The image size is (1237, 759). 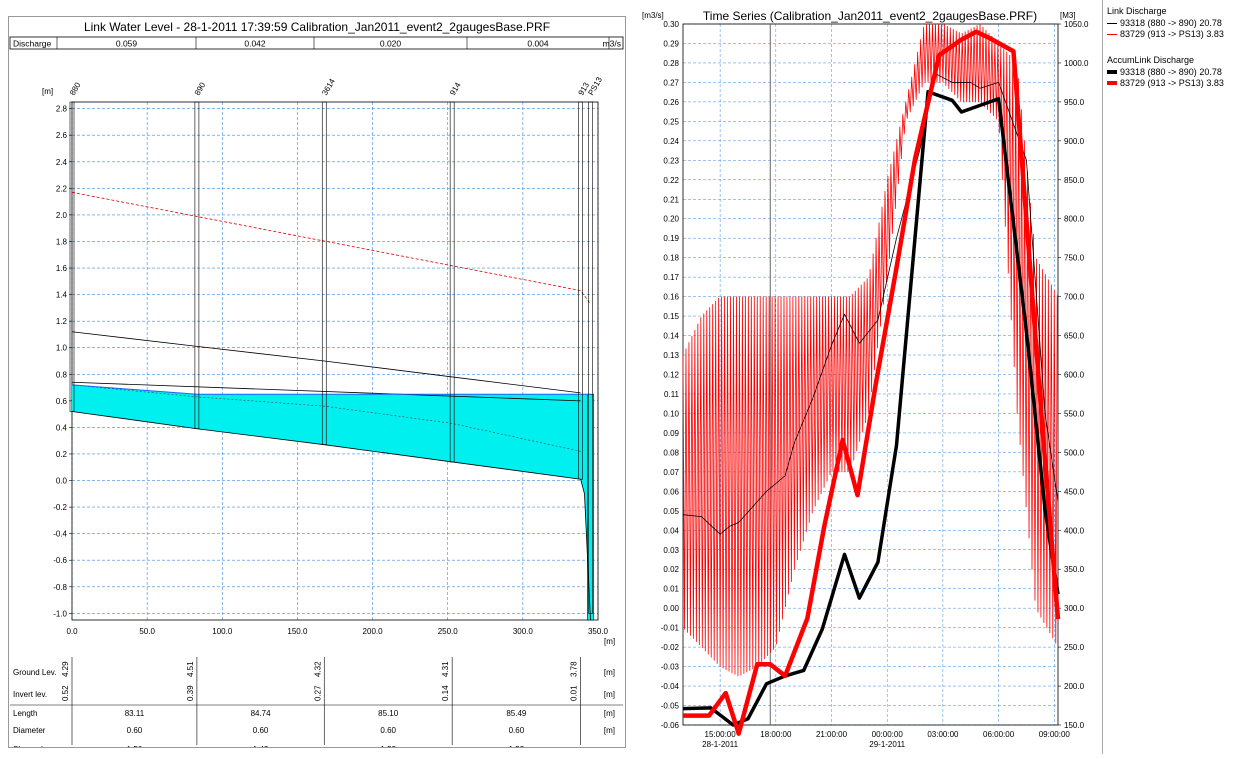 What do you see at coordinates (62, 215) in the screenshot?
I see `y-tick-label: 2.0` at bounding box center [62, 215].